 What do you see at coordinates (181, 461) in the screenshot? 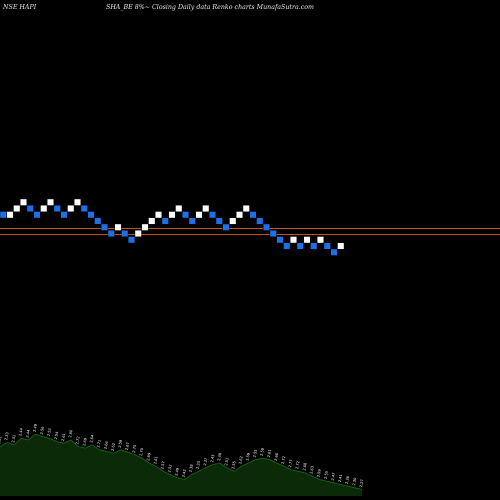
I see `volume-line` at bounding box center [181, 461].